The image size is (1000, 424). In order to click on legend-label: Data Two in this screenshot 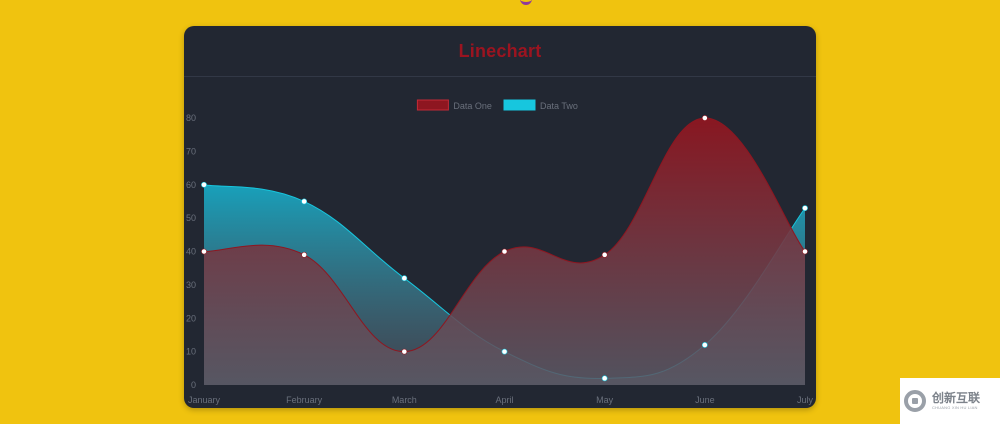, I will do `click(559, 106)`.